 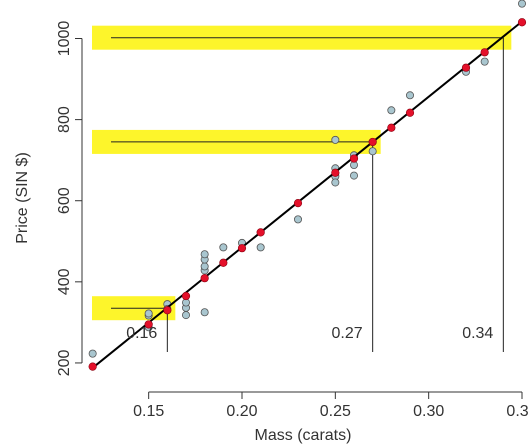 What do you see at coordinates (64, 119) in the screenshot?
I see `y-tick-label-4: 800` at bounding box center [64, 119].